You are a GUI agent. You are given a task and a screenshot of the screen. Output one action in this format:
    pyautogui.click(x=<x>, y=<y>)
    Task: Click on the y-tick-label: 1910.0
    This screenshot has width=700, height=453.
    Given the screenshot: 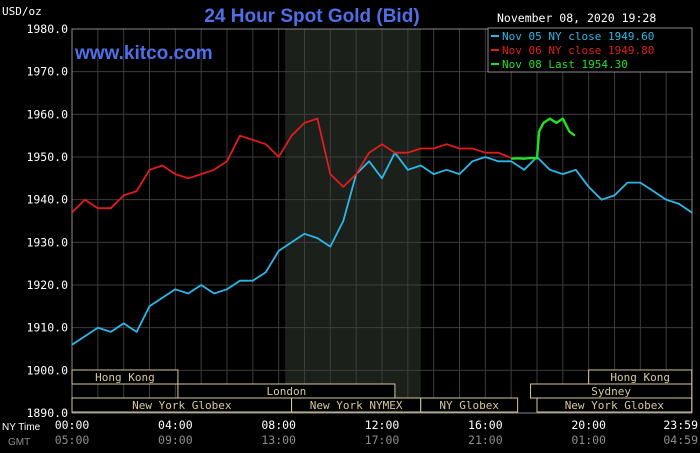 What is the action you would take?
    pyautogui.click(x=47, y=328)
    